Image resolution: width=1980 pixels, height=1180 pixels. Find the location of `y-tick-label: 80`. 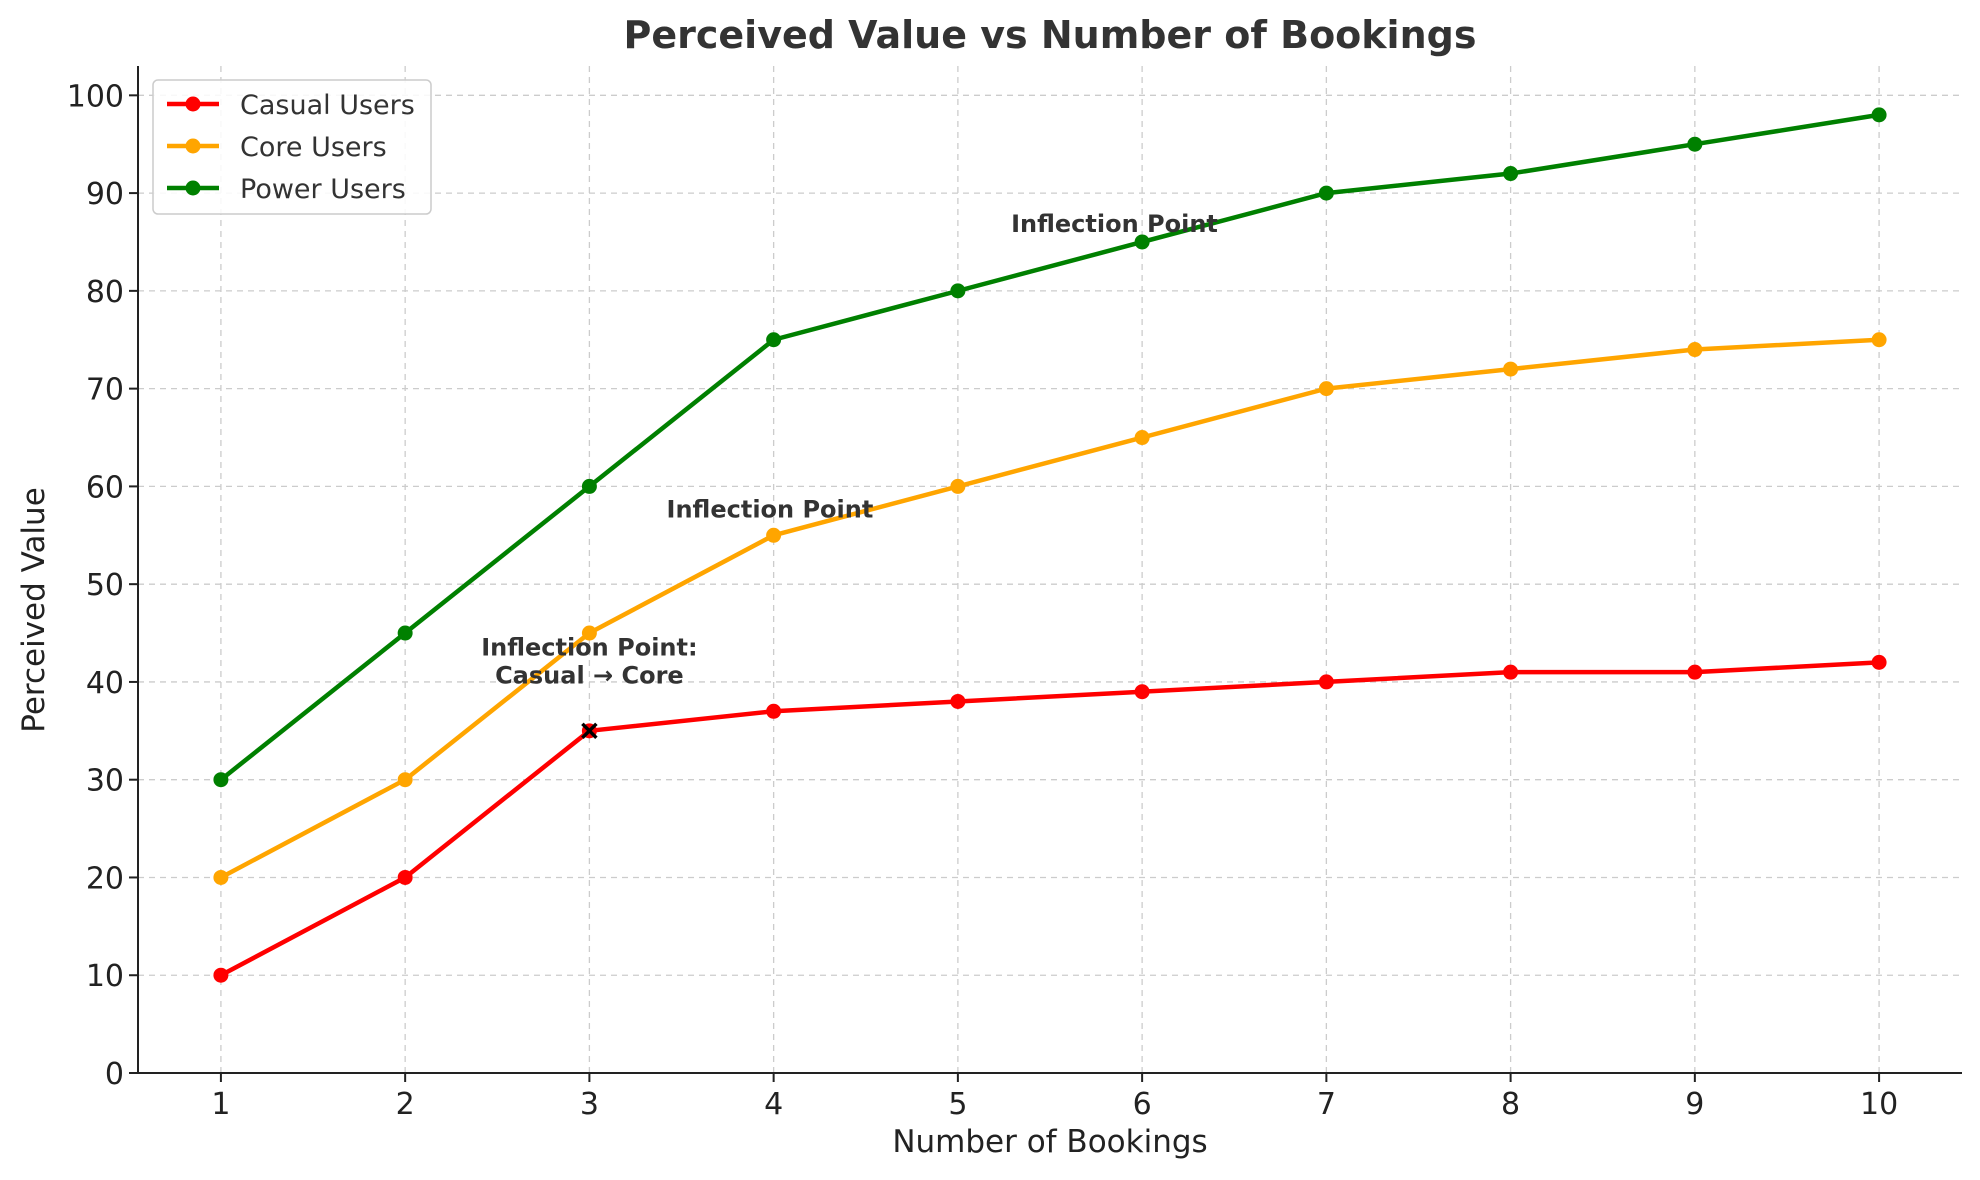

y-tick-label: 80 is located at coordinates (105, 292).